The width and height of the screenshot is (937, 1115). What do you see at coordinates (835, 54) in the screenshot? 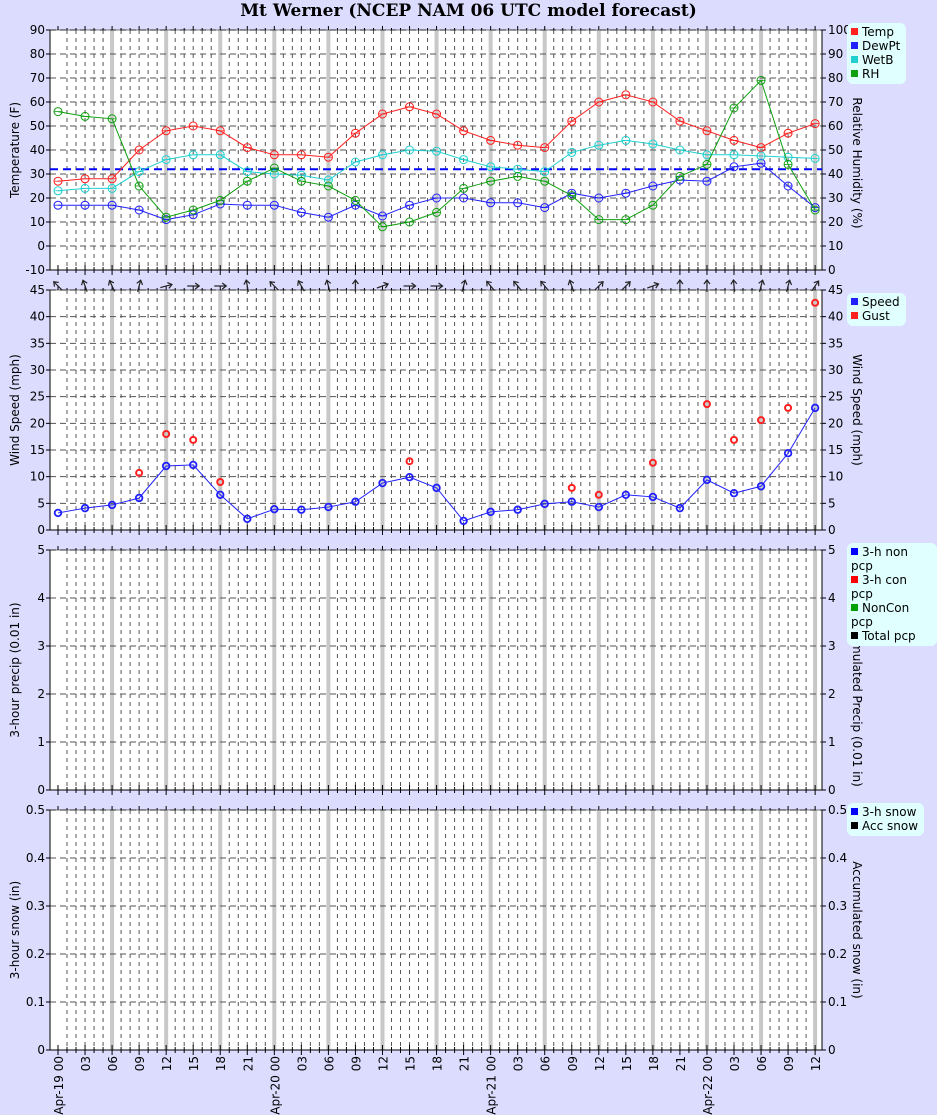
I see `y-right-tick-label: 90` at bounding box center [835, 54].